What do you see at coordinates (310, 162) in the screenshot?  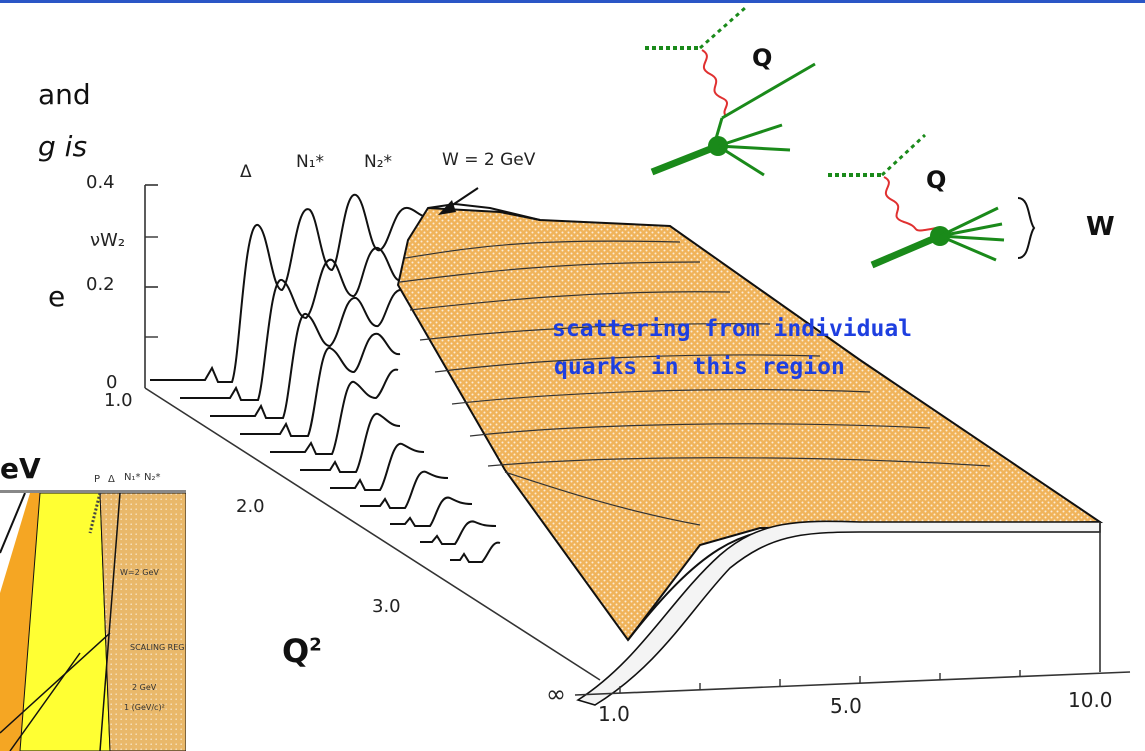 I see `n1-label: N₁*` at bounding box center [310, 162].